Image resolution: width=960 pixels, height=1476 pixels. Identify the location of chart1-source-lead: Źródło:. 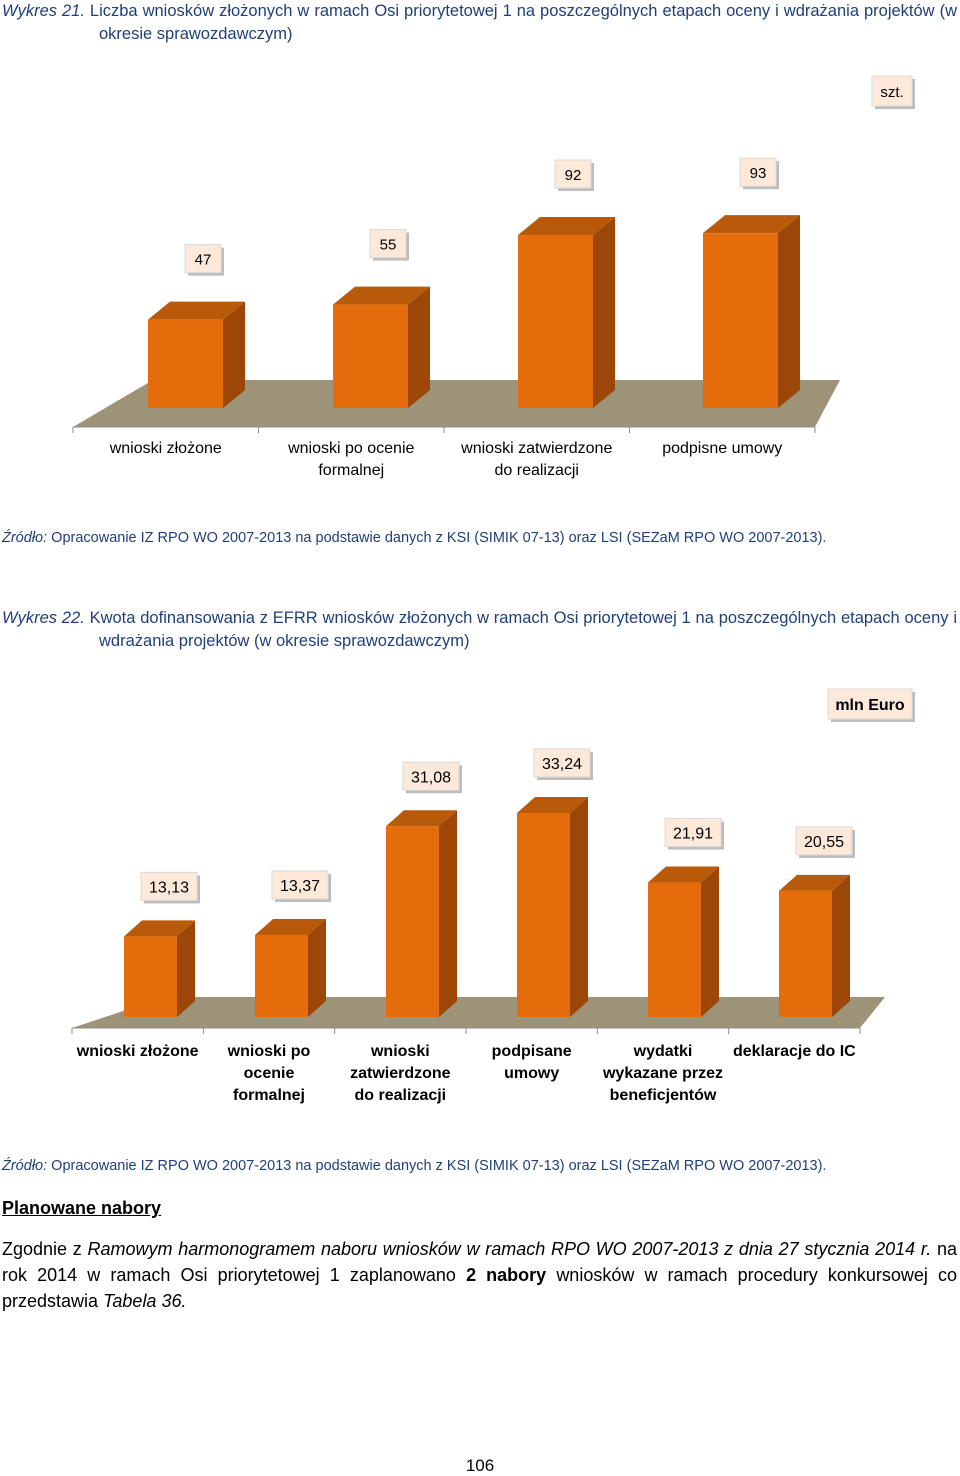
(25, 538).